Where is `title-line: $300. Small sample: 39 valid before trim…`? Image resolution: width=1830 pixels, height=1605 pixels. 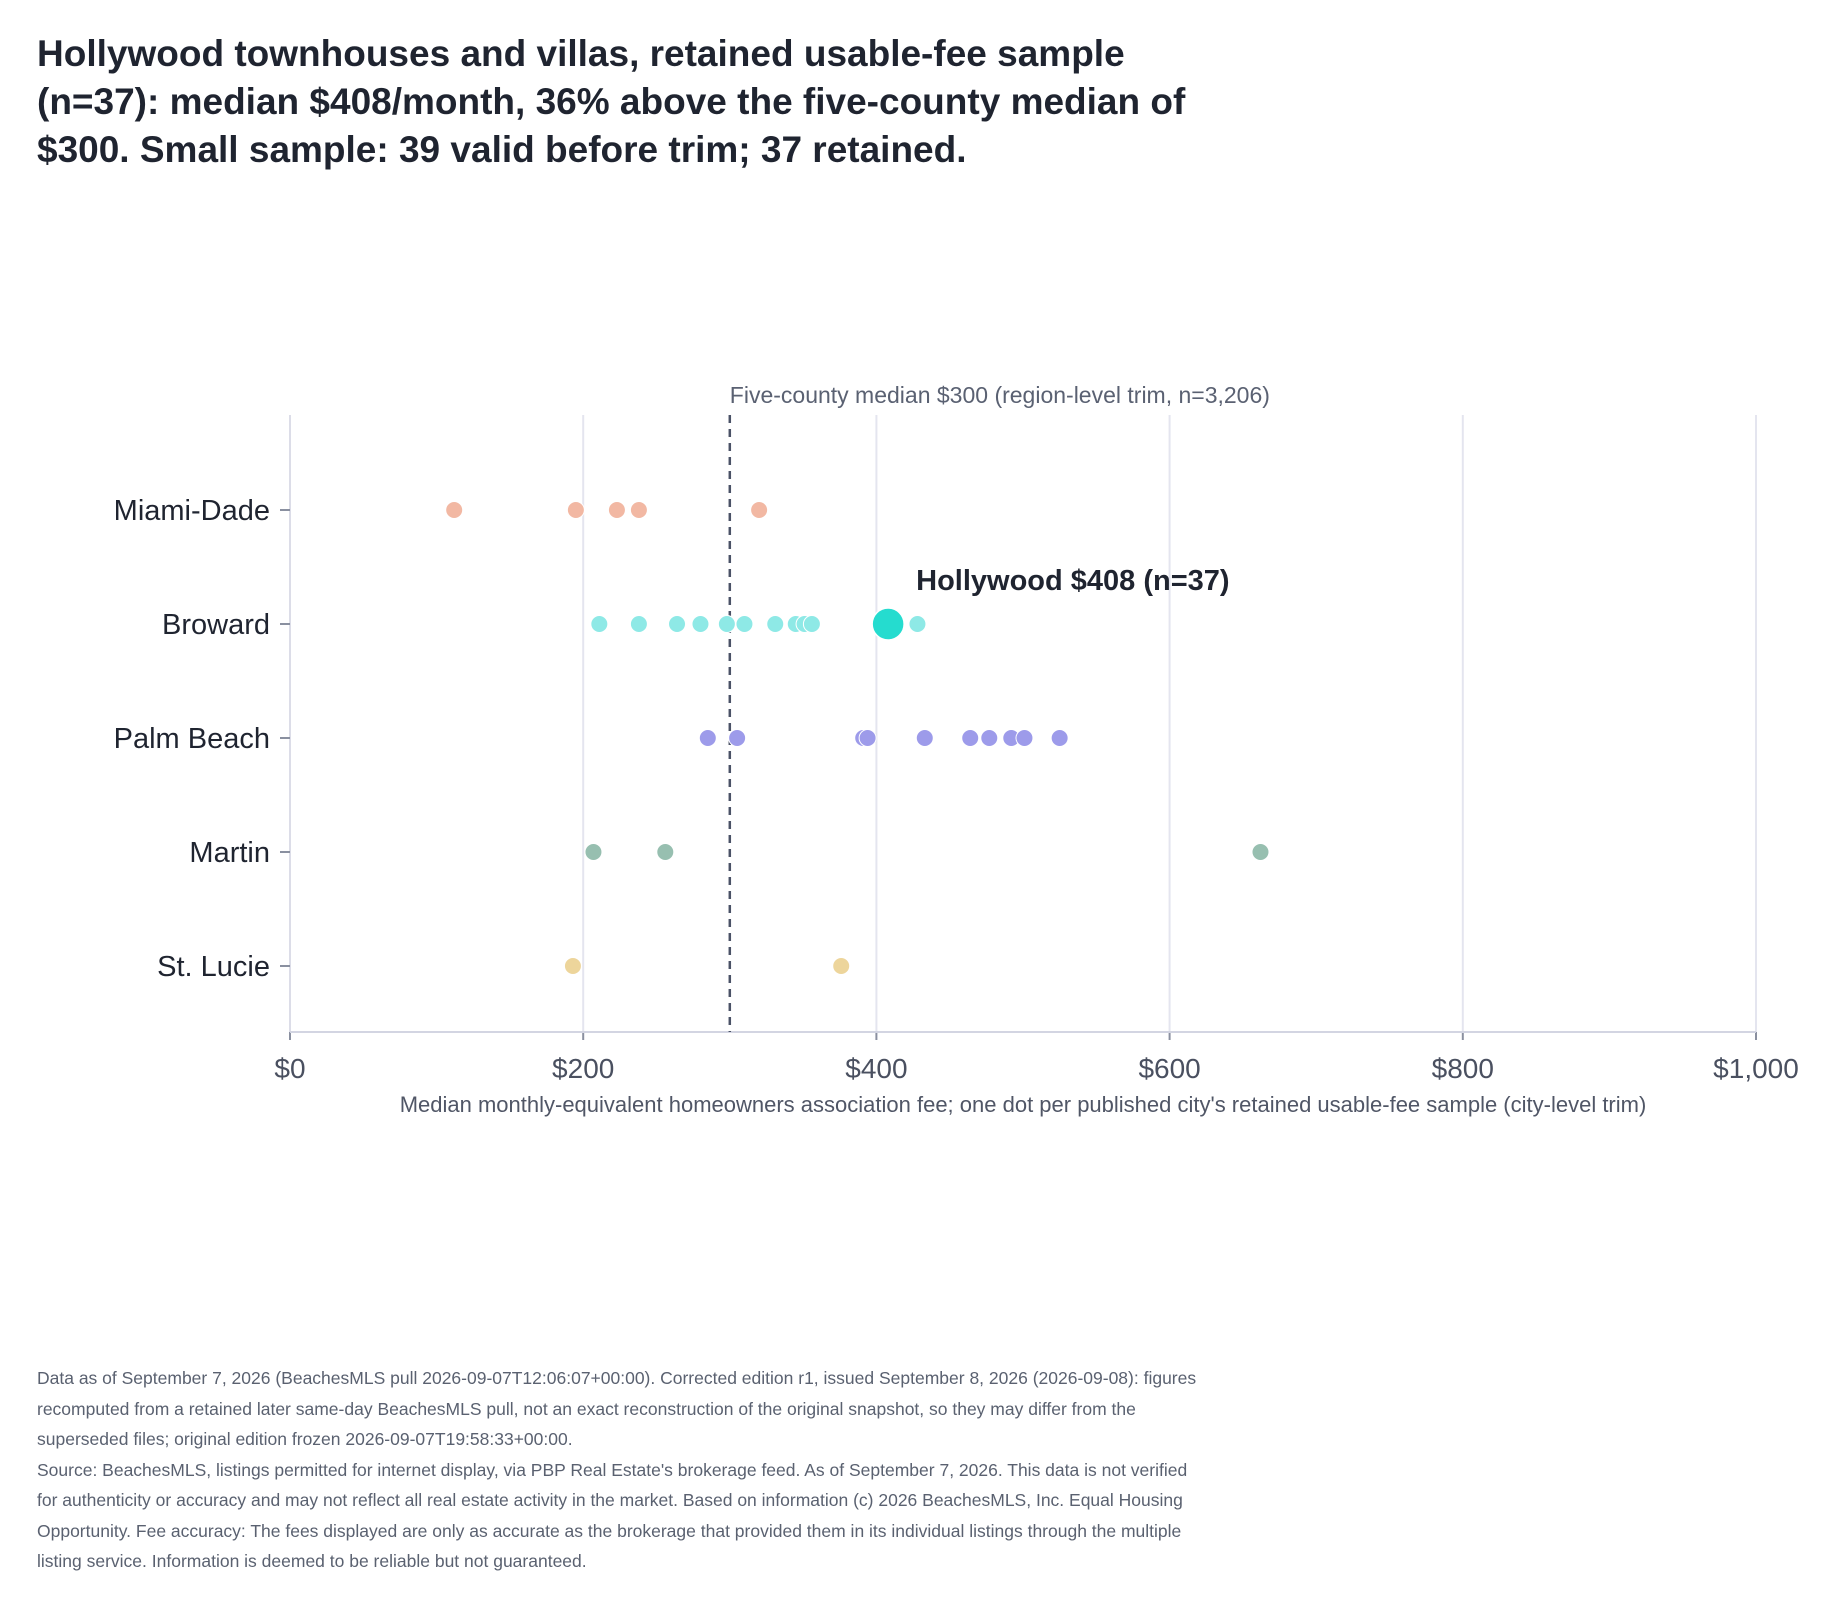 title-line: $300. Small sample: 39 valid before trim… is located at coordinates (502, 149).